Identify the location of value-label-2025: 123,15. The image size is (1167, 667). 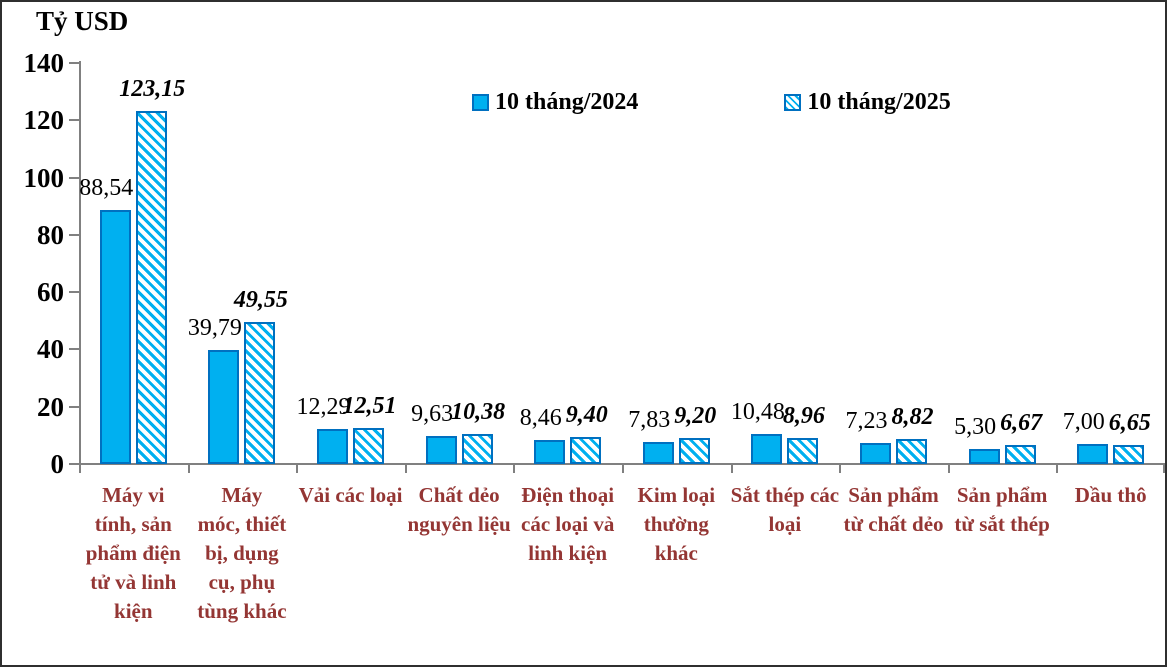
(152, 89).